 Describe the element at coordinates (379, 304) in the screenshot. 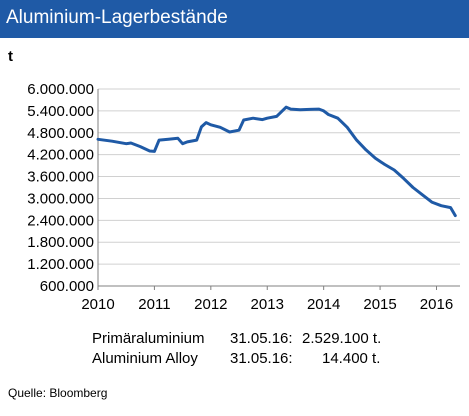

I see `x-tick-label: 2015` at that location.